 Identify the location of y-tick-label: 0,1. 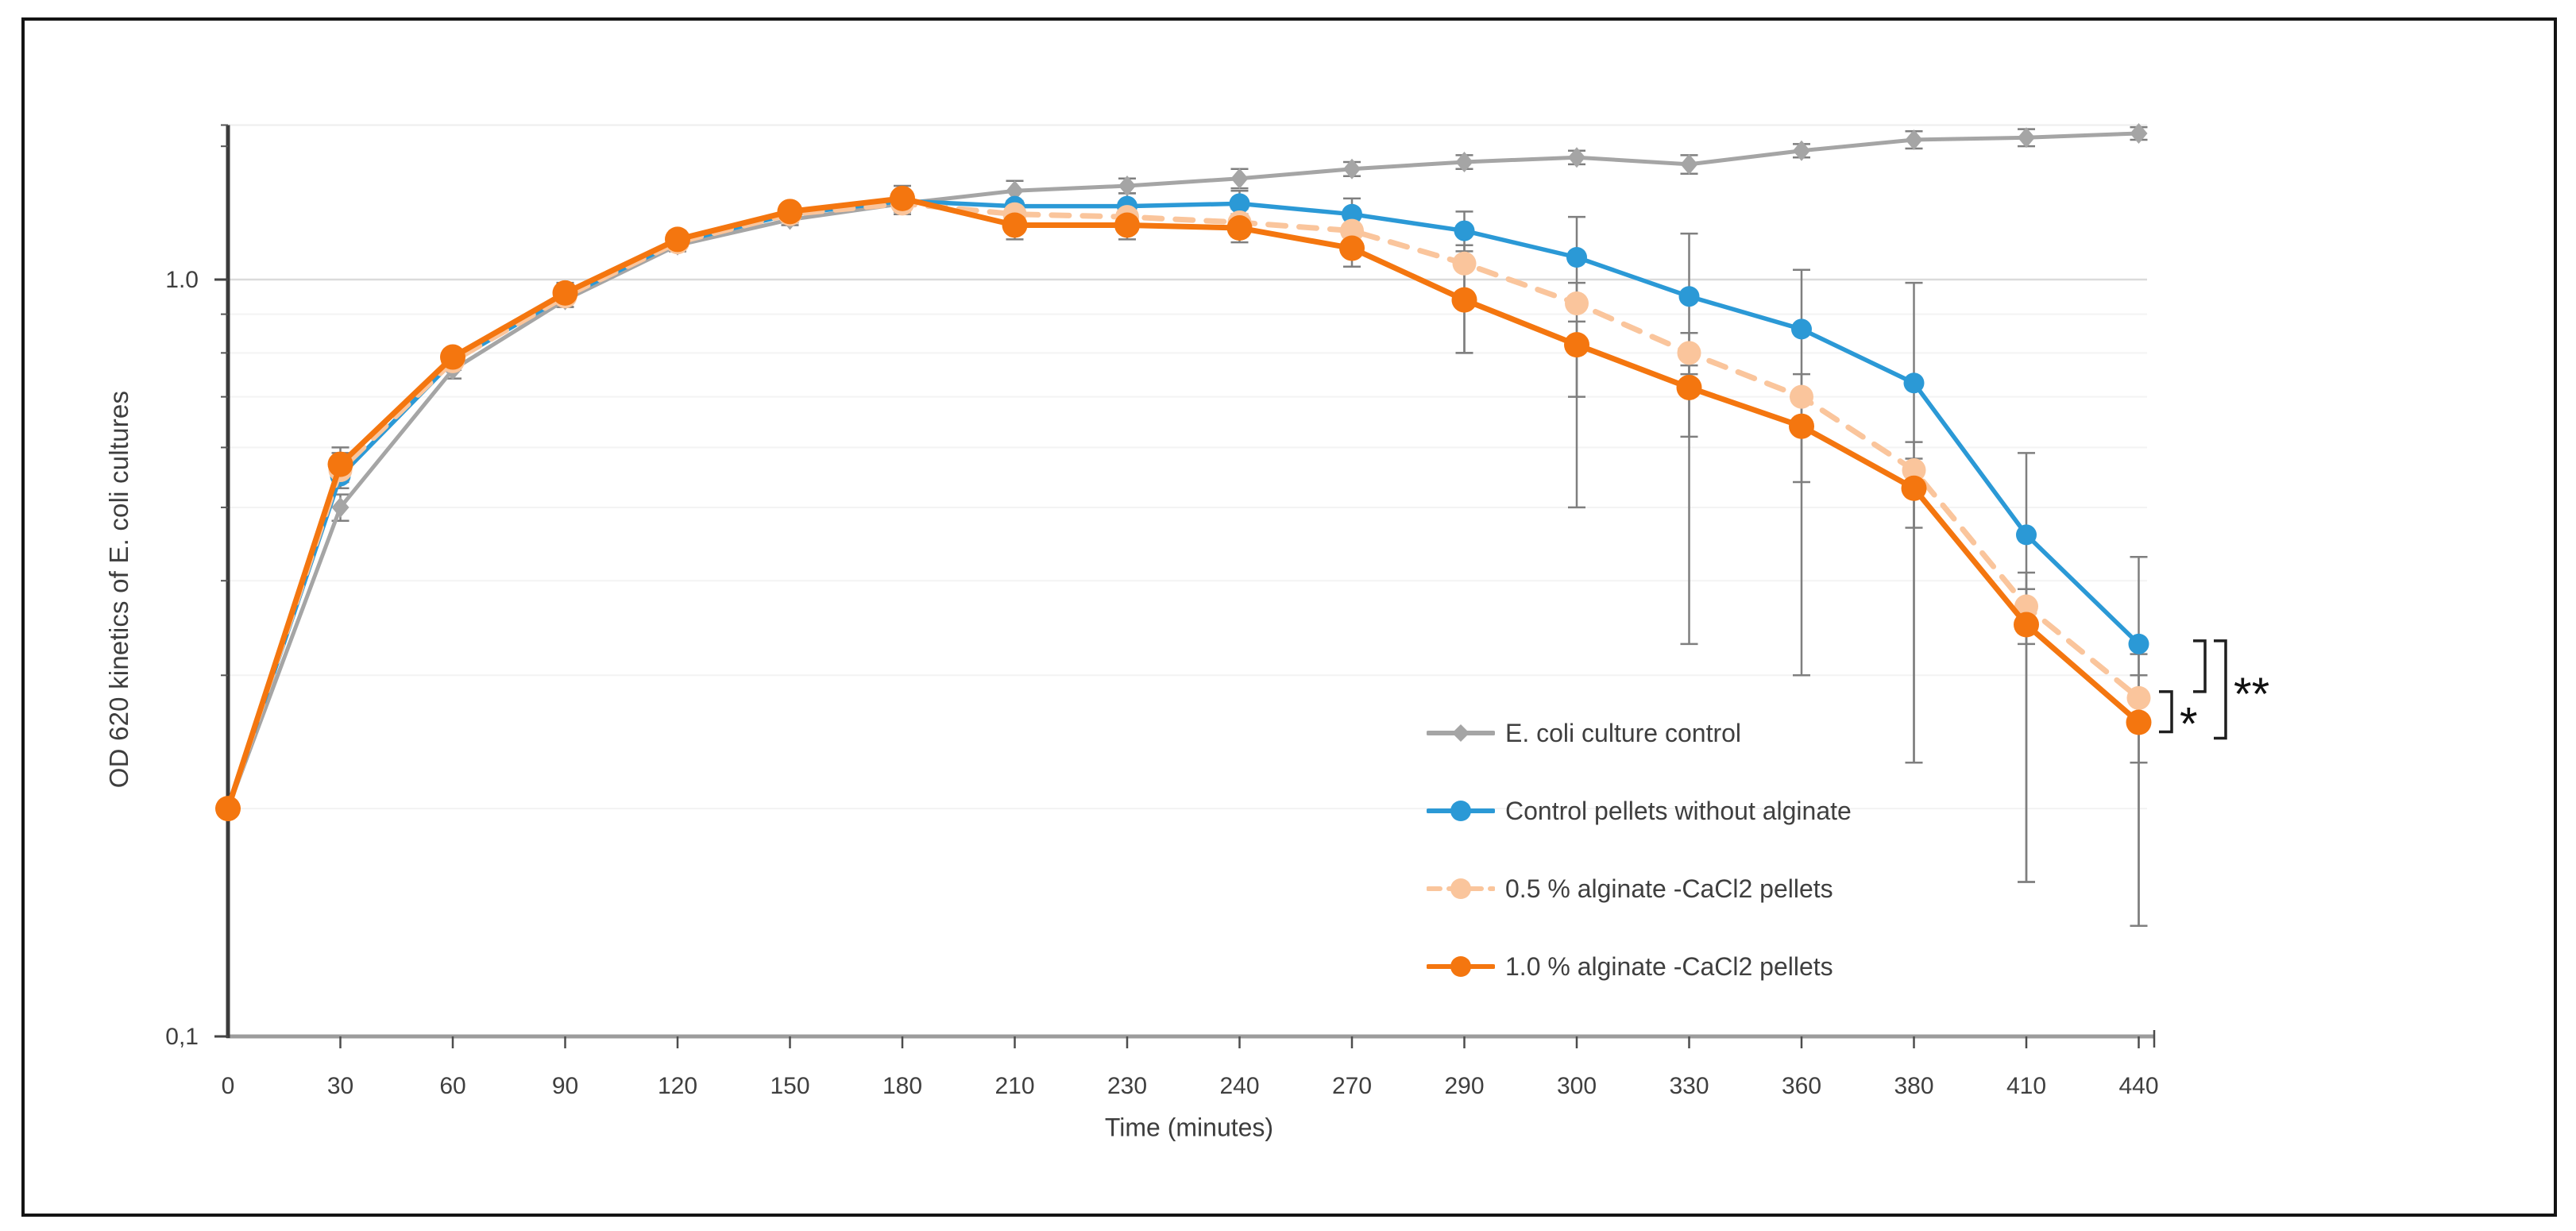
(182, 1037).